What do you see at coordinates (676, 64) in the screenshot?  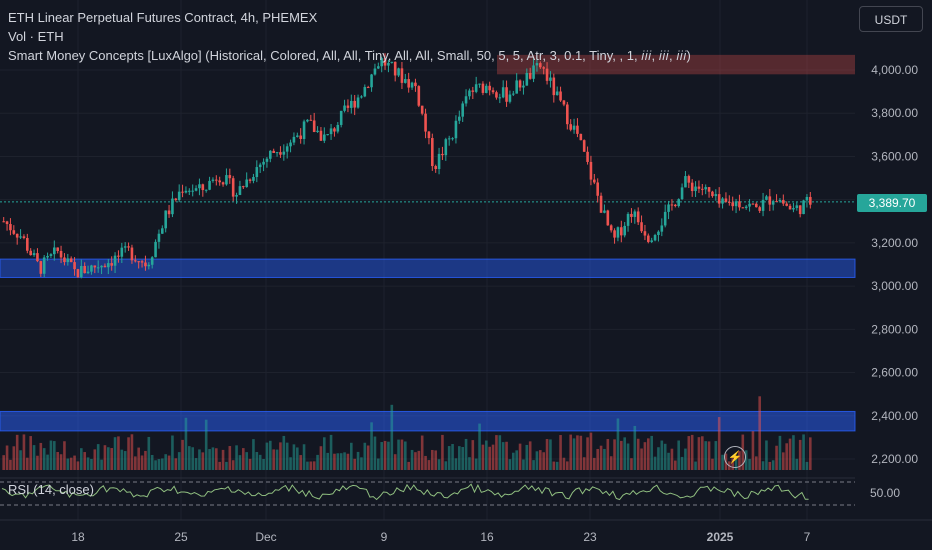 I see `bearish-zone` at bounding box center [676, 64].